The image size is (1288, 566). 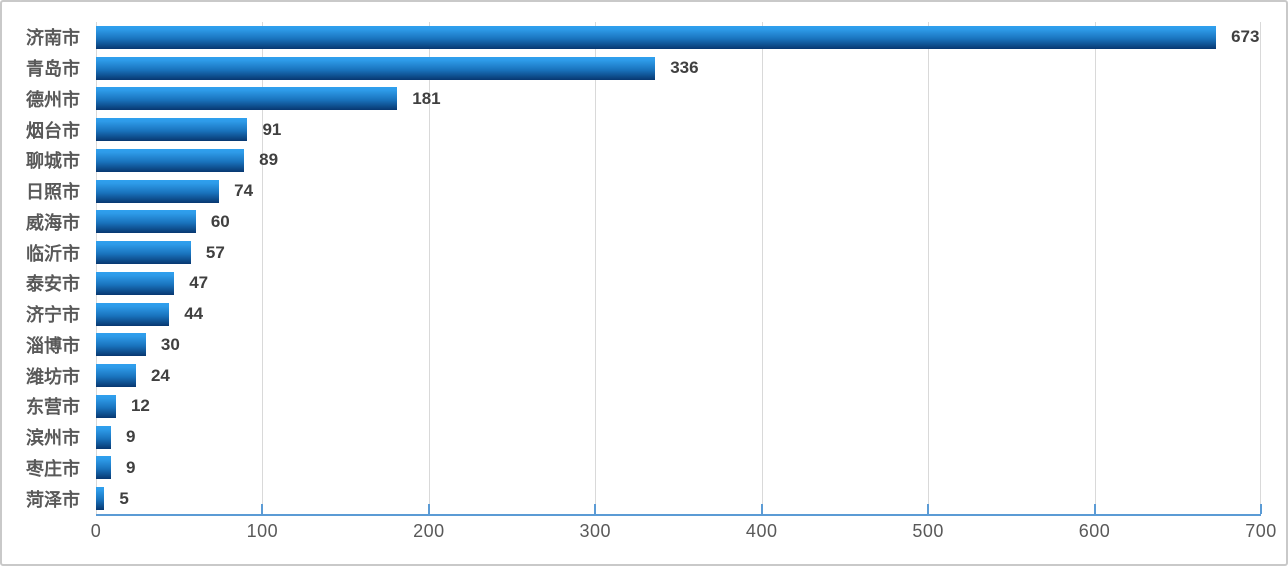 What do you see at coordinates (678, 191) in the screenshot?
I see `bar-row: 74` at bounding box center [678, 191].